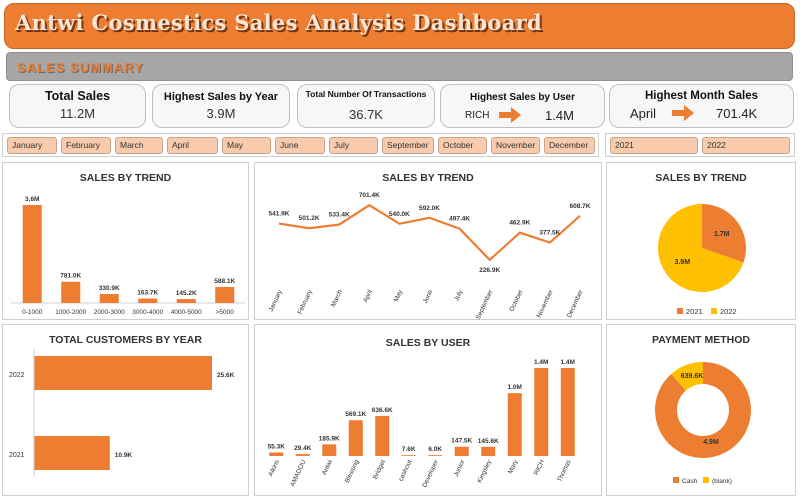 Image resolution: width=800 pixels, height=501 pixels. I want to click on tick-label: 1000-2000, so click(70, 312).